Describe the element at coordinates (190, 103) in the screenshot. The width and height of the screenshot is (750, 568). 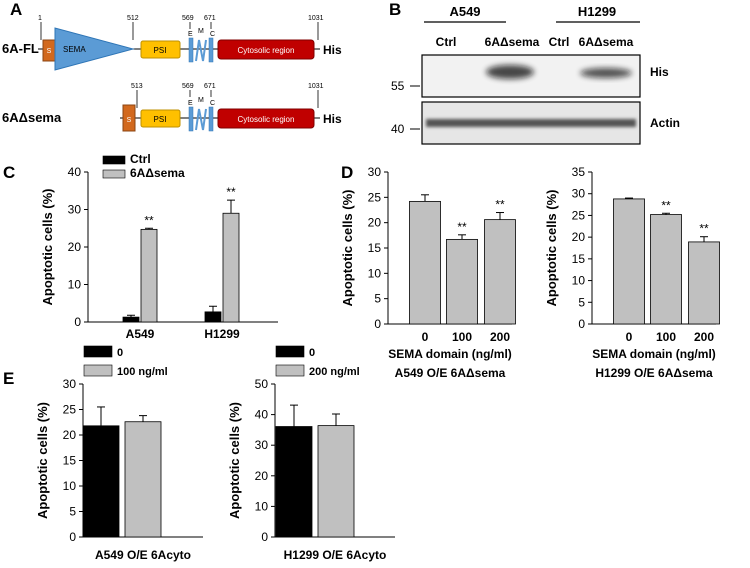
I see `sema-e-label: E` at that location.